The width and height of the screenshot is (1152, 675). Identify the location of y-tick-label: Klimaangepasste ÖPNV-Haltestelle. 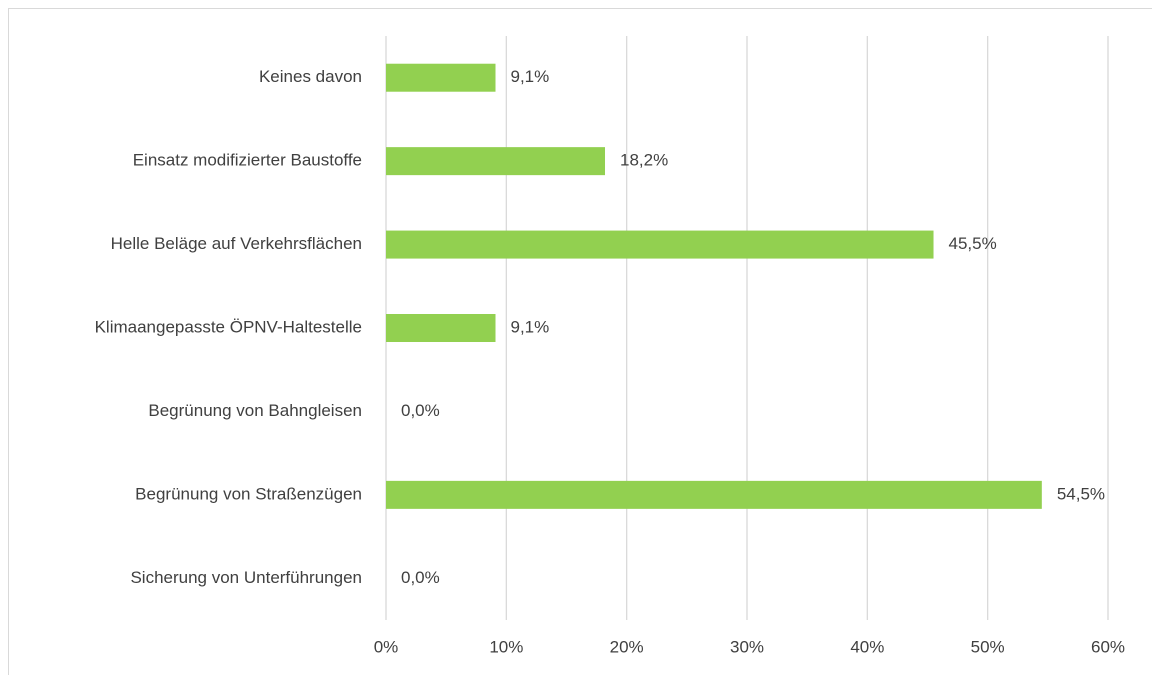
(228, 326).